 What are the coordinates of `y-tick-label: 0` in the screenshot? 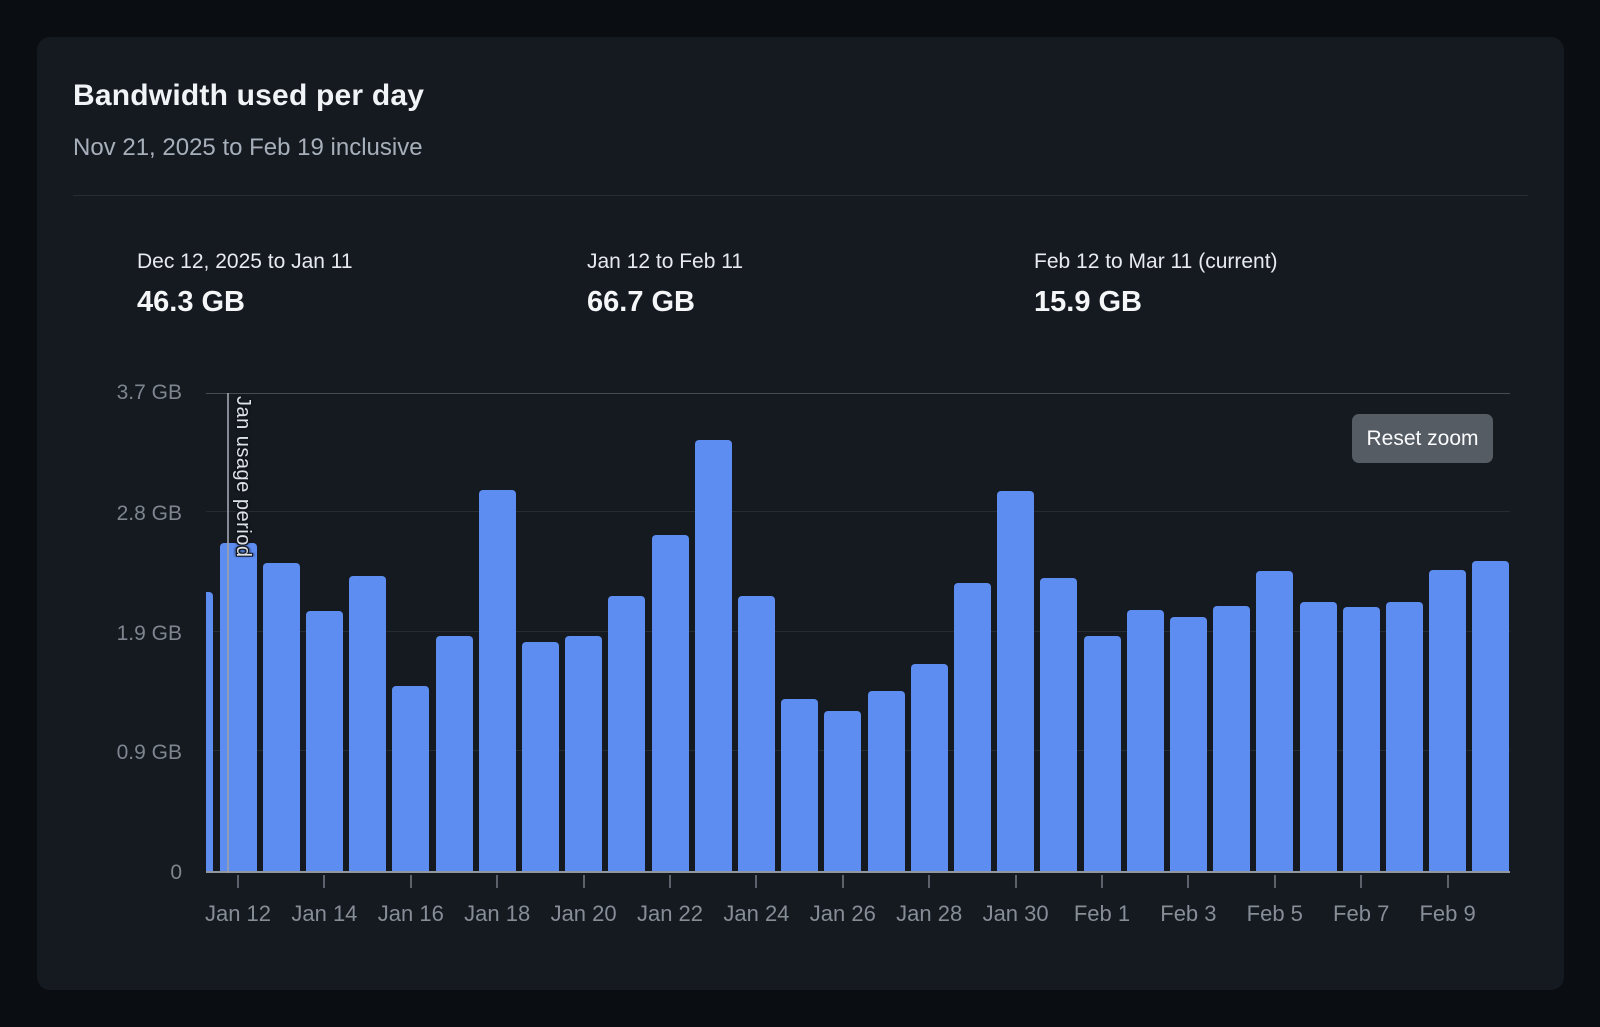 It's located at (176, 872).